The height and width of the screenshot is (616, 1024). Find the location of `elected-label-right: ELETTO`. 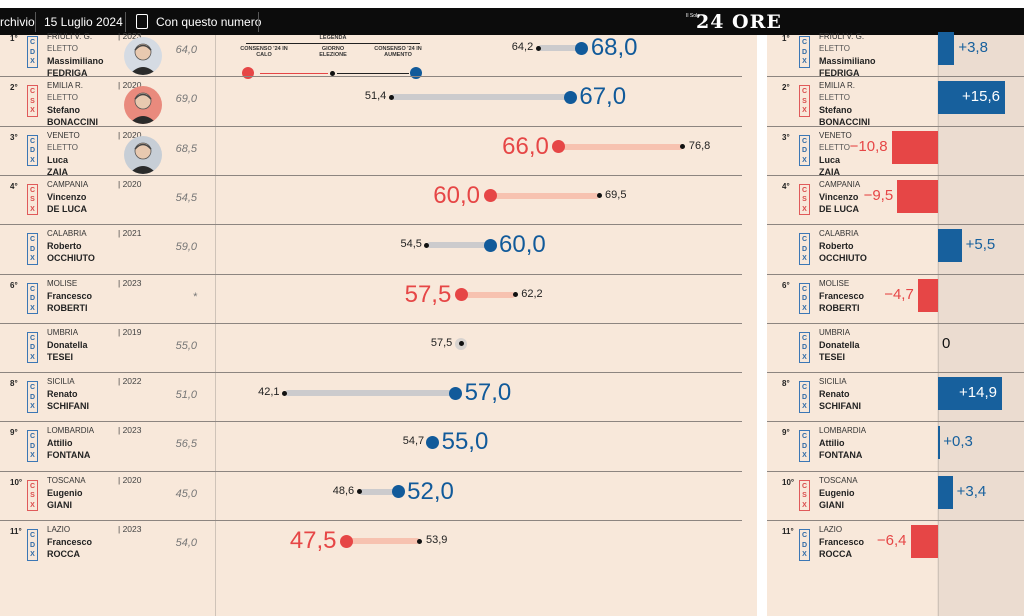

elected-label-right: ELETTO is located at coordinates (834, 98).